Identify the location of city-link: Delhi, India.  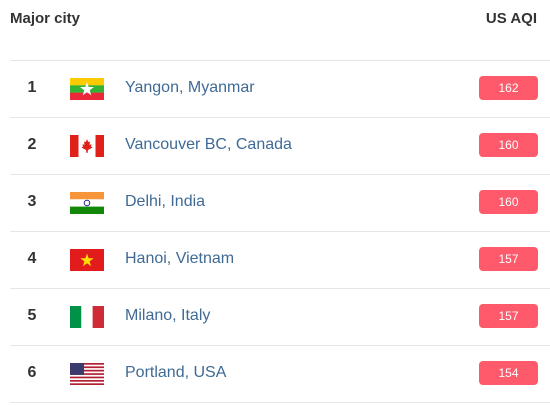
(165, 201).